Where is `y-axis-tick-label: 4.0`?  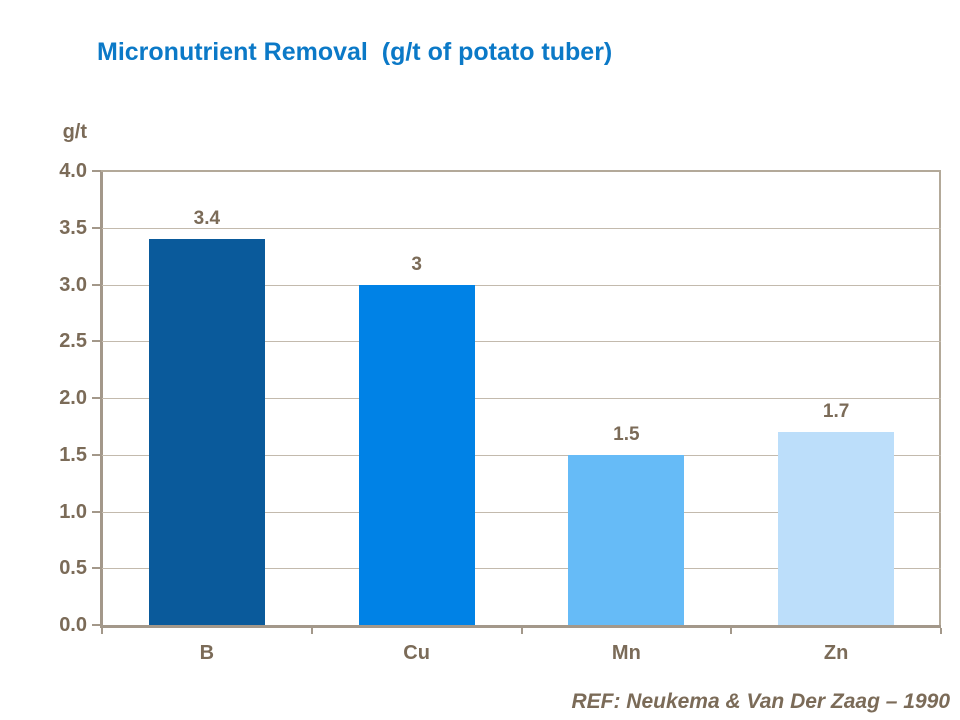 y-axis-tick-label: 4.0 is located at coordinates (73, 171).